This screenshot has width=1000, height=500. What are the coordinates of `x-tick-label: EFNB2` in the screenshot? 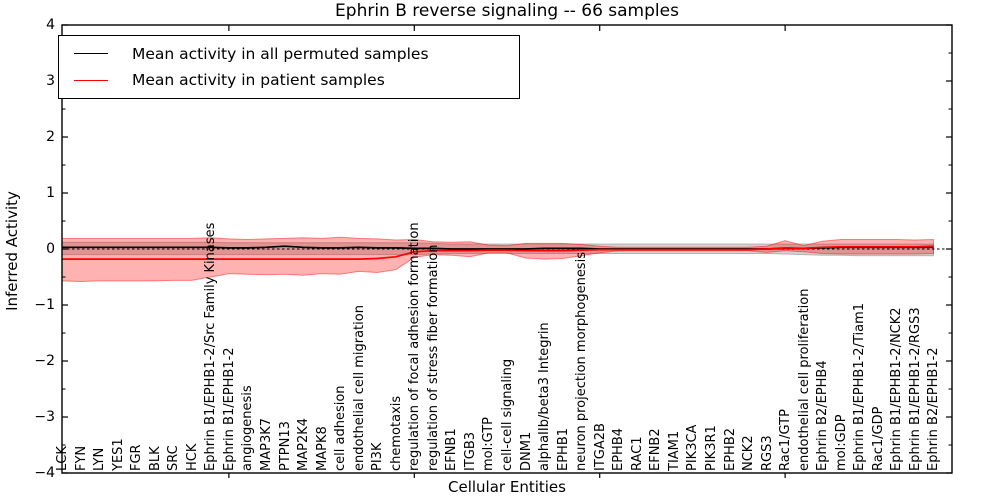 It's located at (656, 449).